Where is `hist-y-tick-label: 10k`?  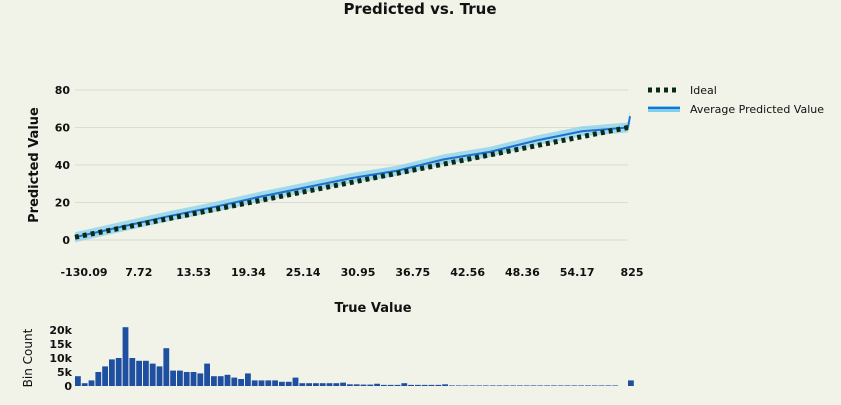 hist-y-tick-label: 10k is located at coordinates (60, 358).